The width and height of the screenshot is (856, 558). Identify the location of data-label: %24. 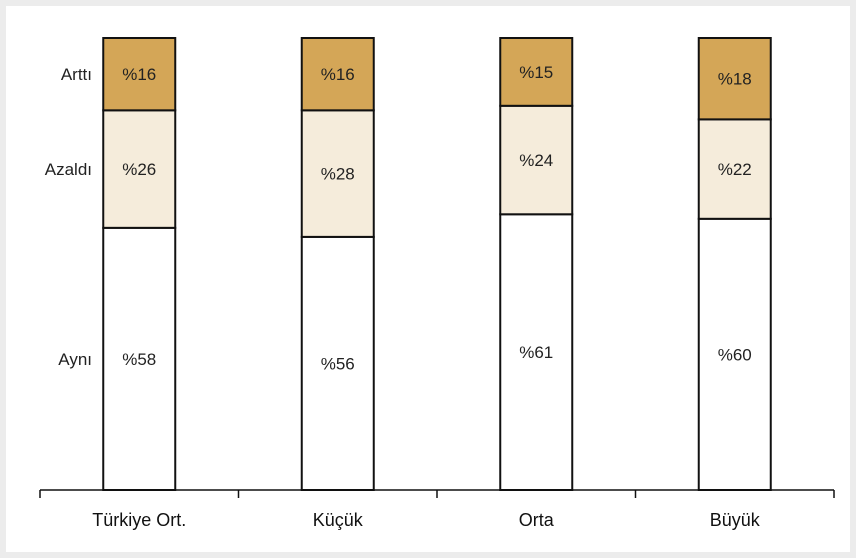
(536, 160).